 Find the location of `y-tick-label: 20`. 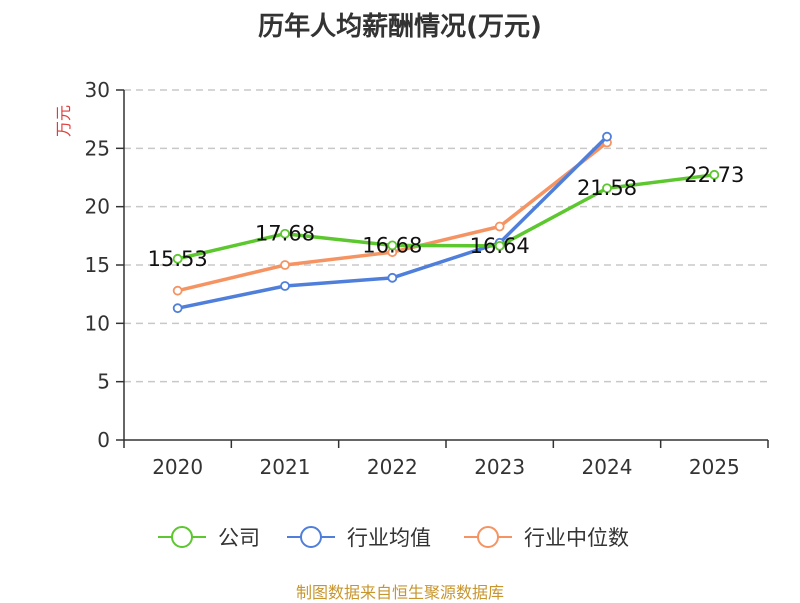

y-tick-label: 20 is located at coordinates (97, 207).